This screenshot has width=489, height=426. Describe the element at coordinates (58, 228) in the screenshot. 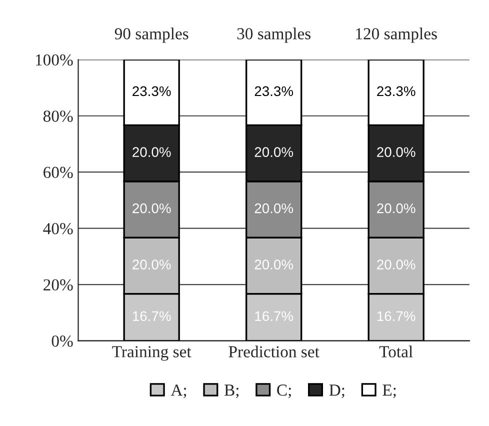

I see `y-tick-label: 40%` at that location.